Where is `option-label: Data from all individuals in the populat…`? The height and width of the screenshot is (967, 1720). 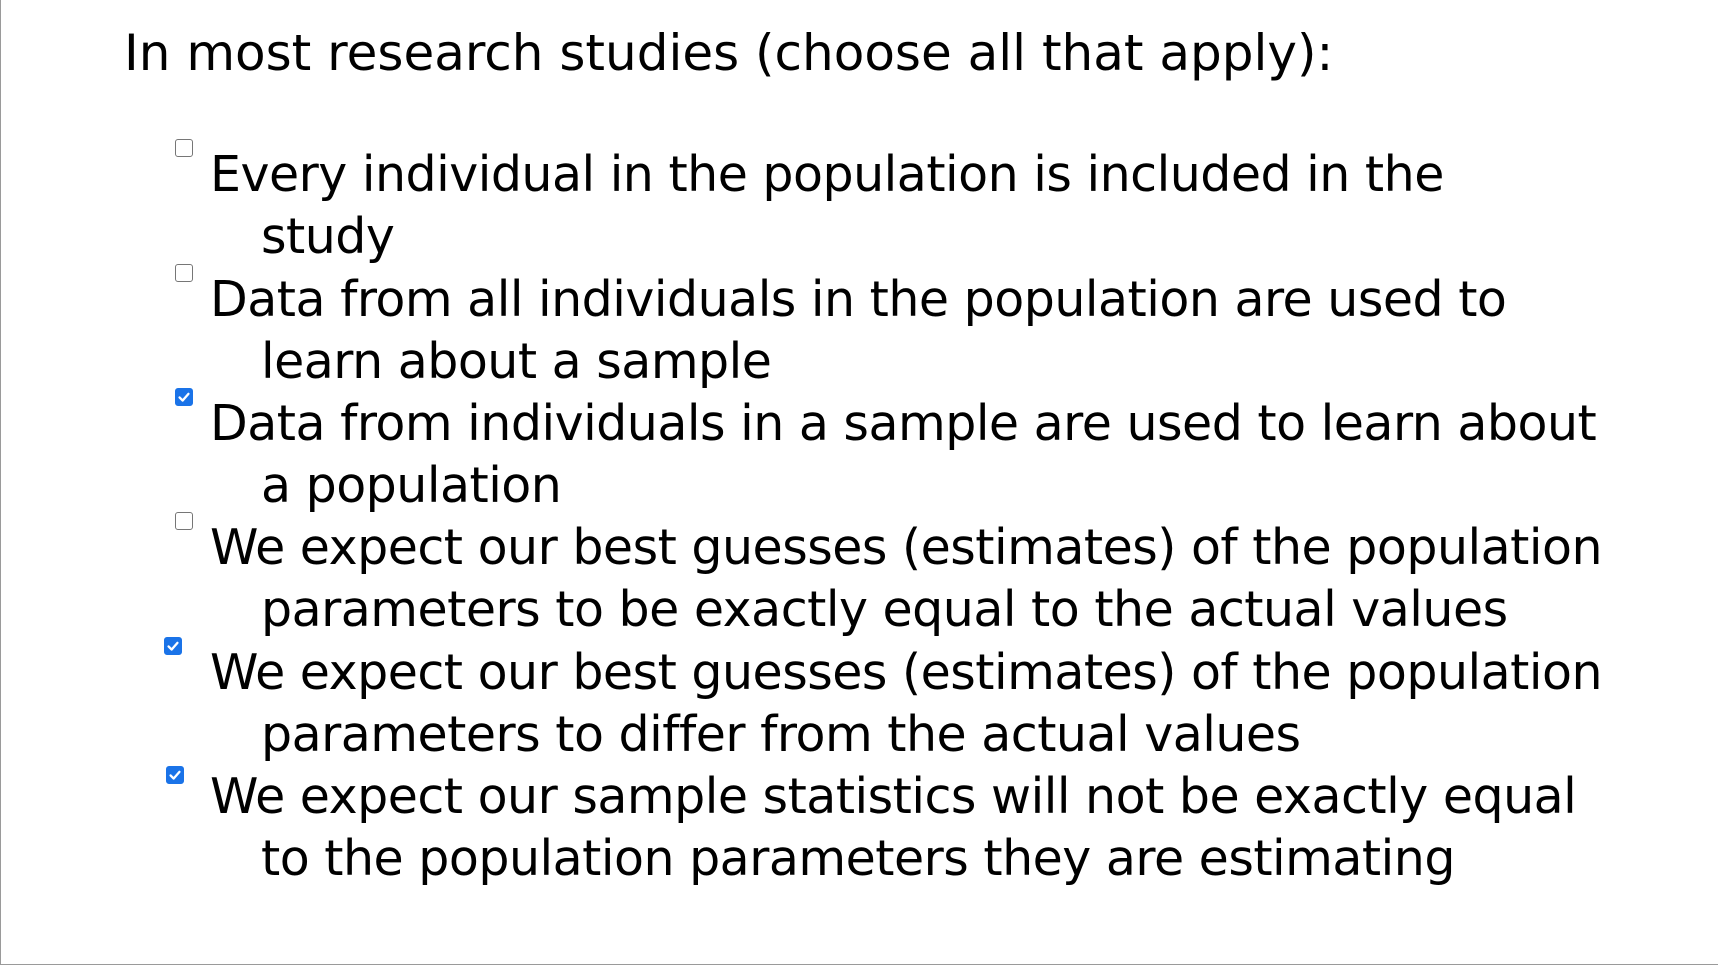
option-label: Data from all individuals in the populat… is located at coordinates (950, 331).